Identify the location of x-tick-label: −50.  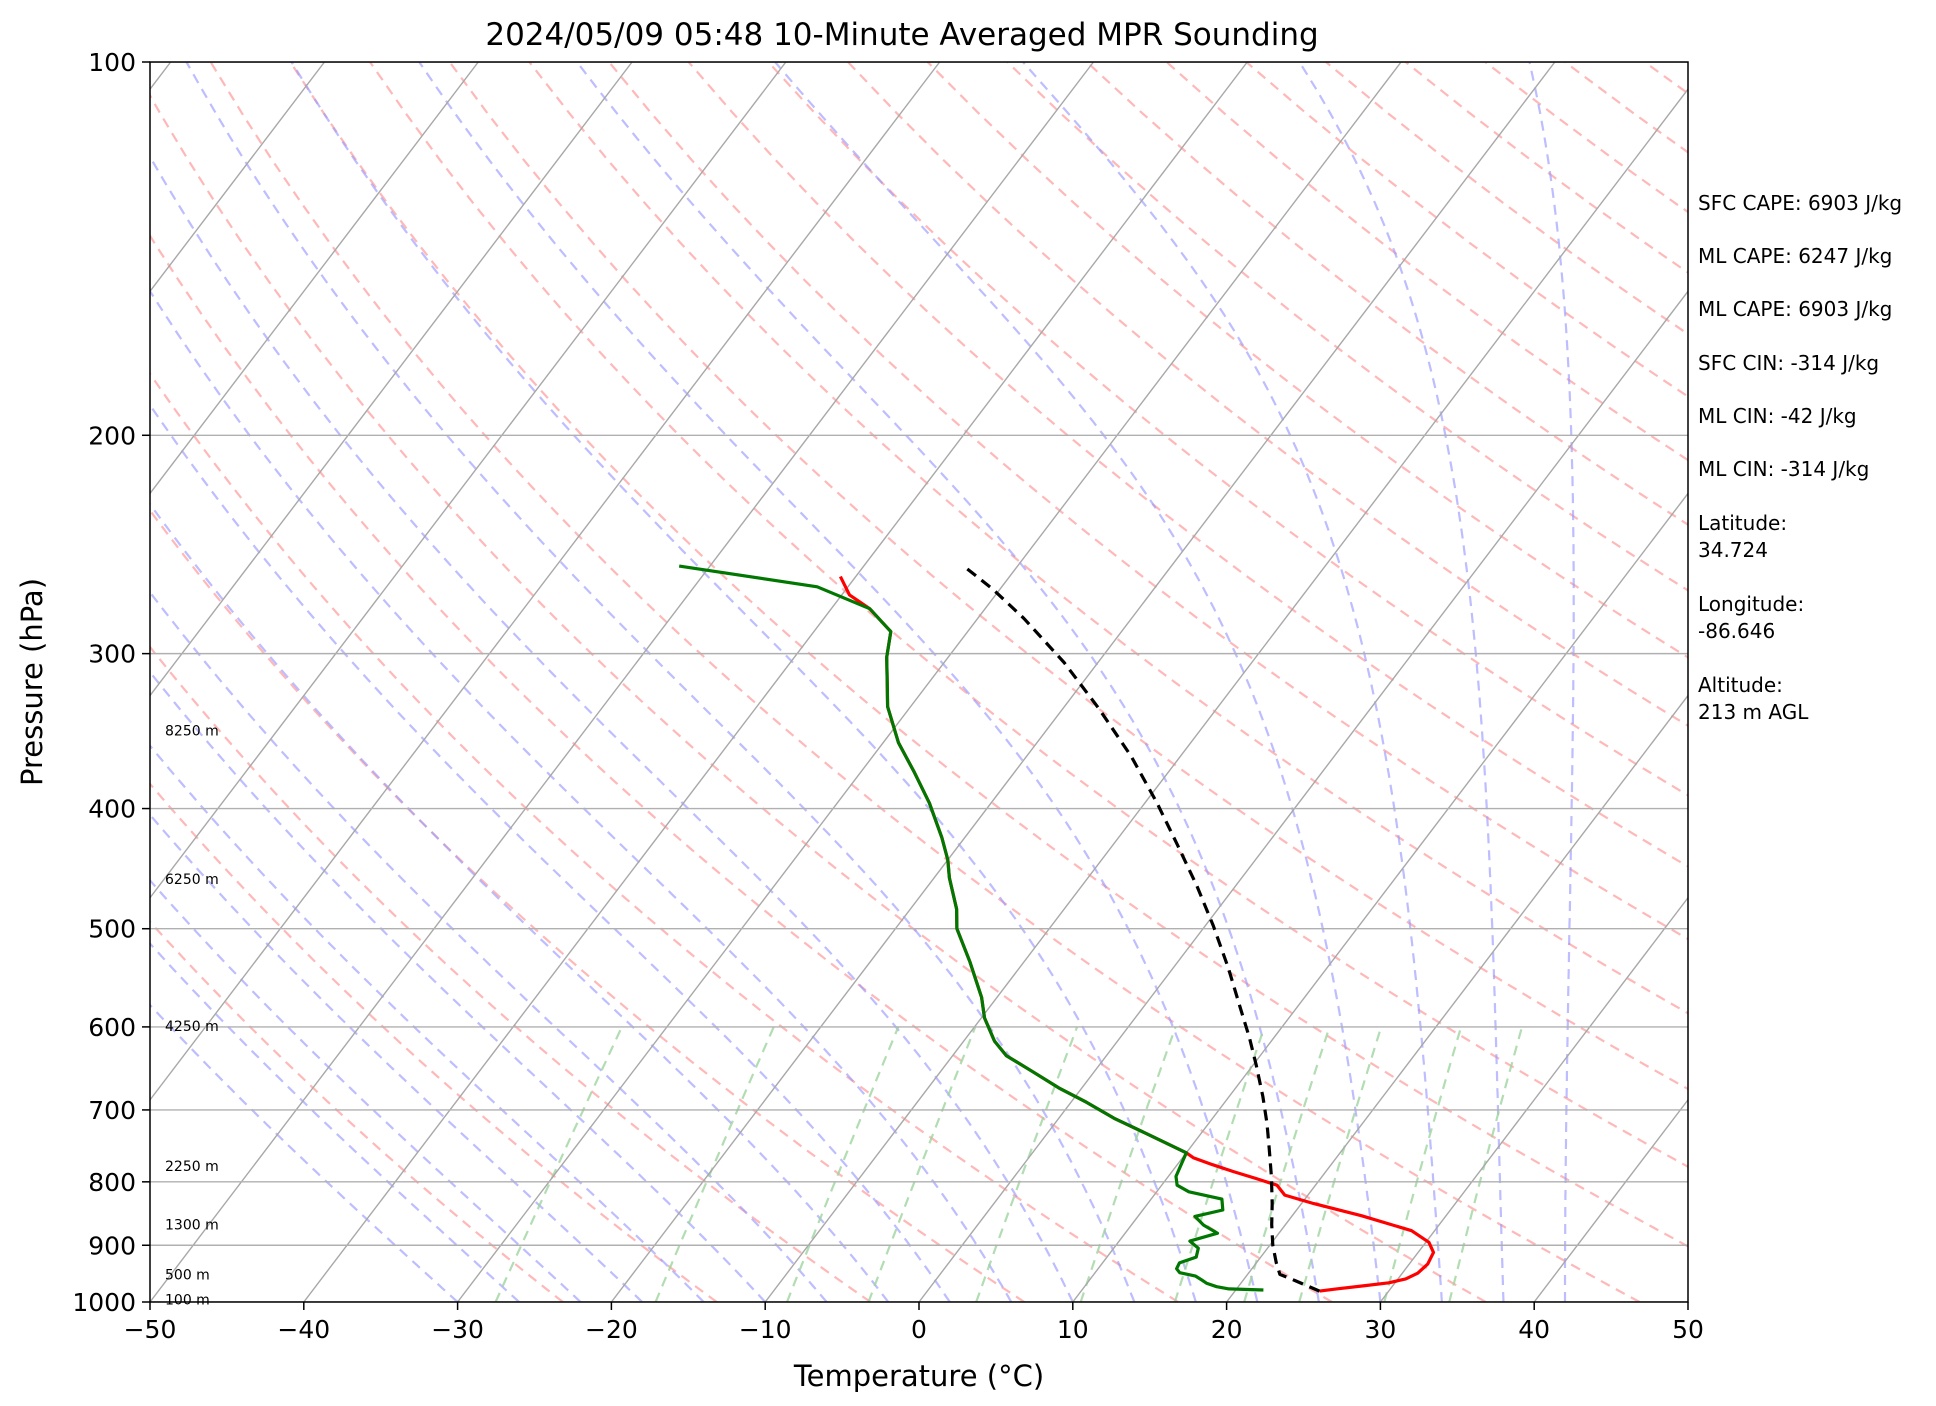
(150, 1329).